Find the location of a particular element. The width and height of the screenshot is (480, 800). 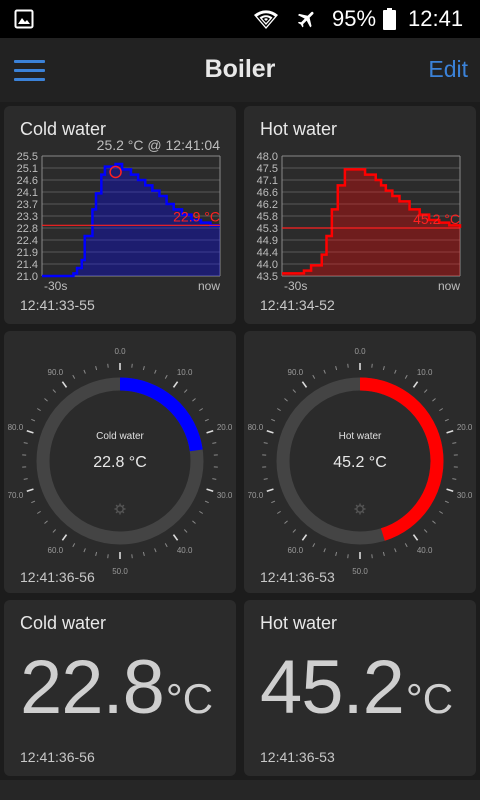

gauge-tick-label: 90.0 is located at coordinates (296, 372).